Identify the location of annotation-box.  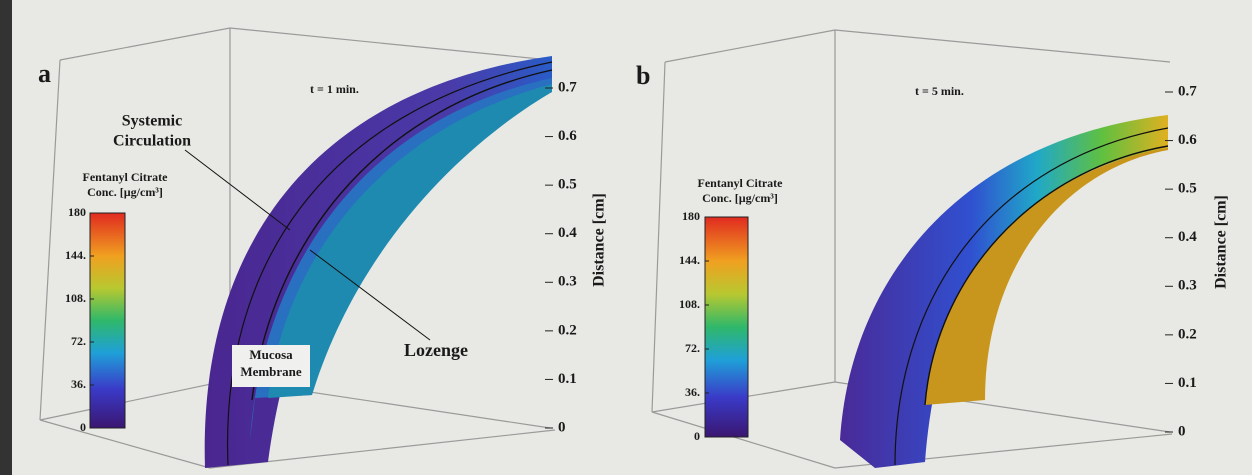
(271, 366).